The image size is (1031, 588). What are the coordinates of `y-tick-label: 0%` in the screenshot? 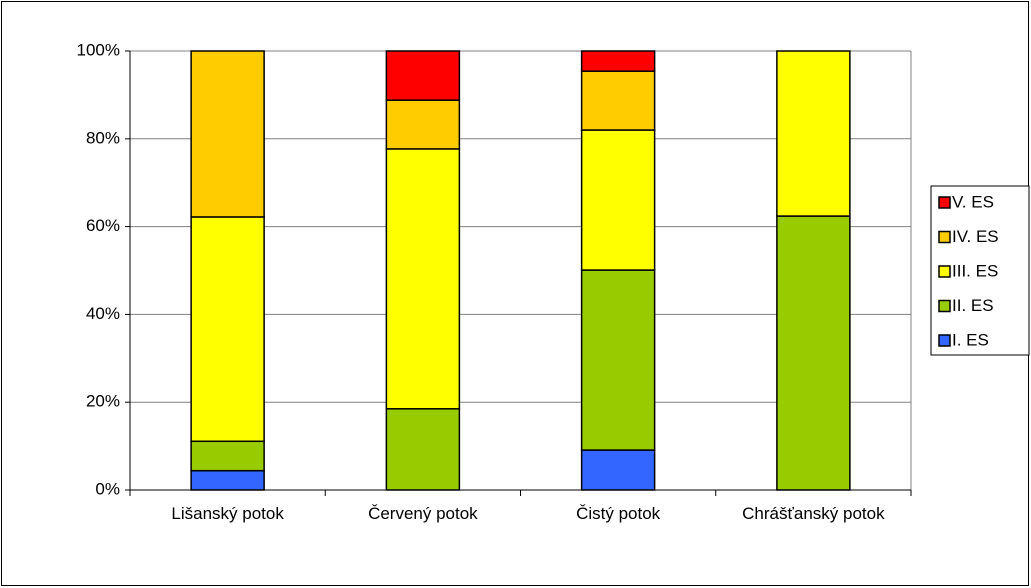 It's located at (107, 488).